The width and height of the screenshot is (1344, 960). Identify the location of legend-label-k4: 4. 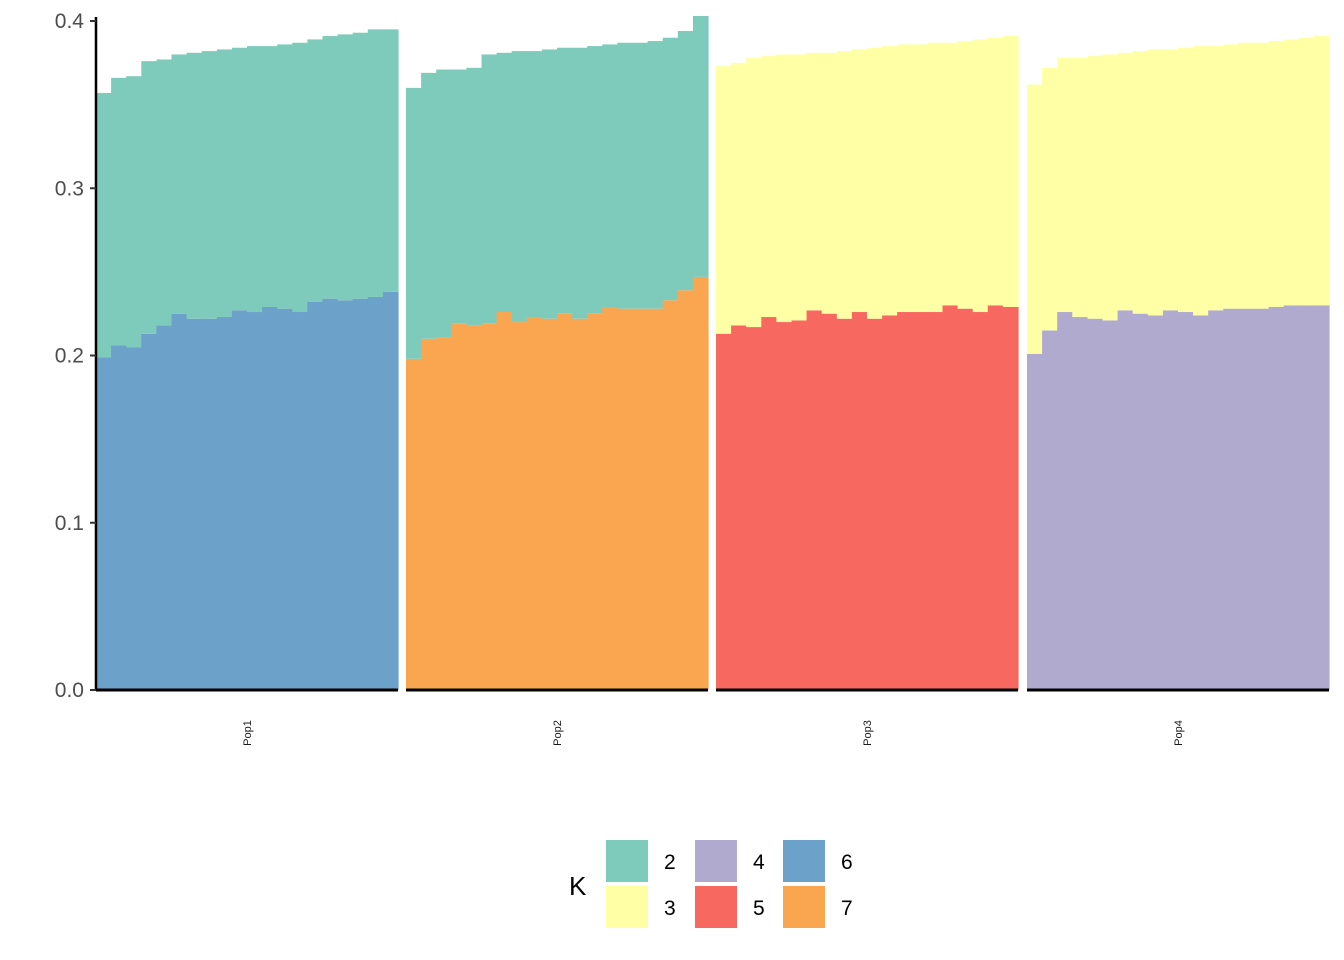
(759, 862).